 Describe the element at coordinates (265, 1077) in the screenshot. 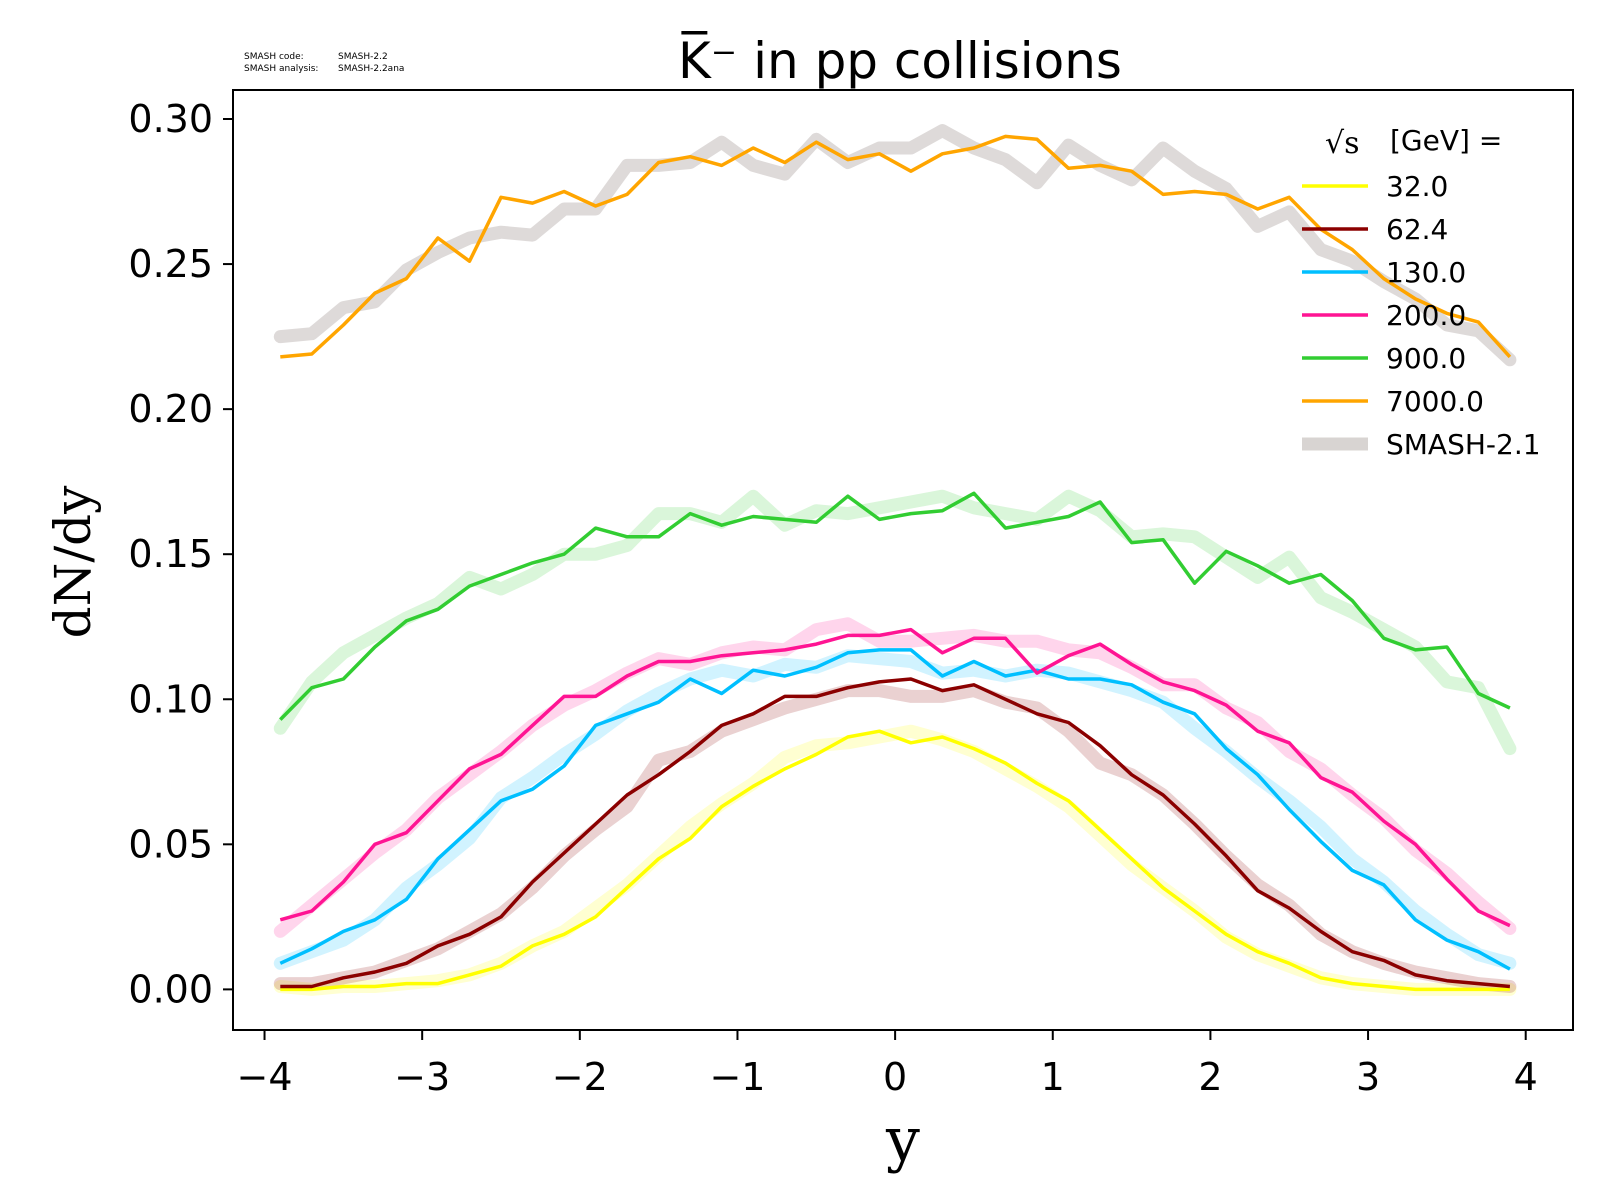

I see `x-tick-label: −4` at that location.